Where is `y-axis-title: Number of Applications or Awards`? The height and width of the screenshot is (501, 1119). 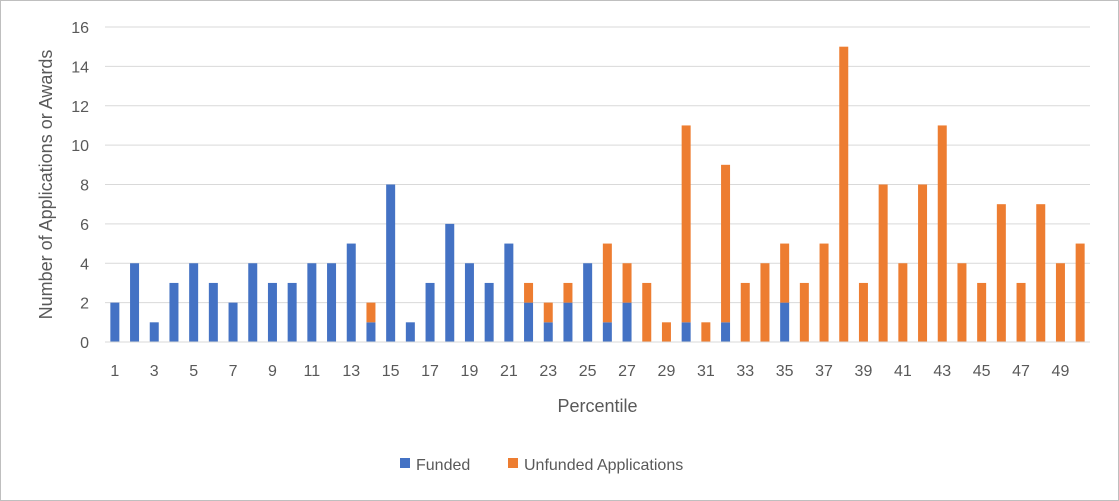 y-axis-title: Number of Applications or Awards is located at coordinates (46, 185).